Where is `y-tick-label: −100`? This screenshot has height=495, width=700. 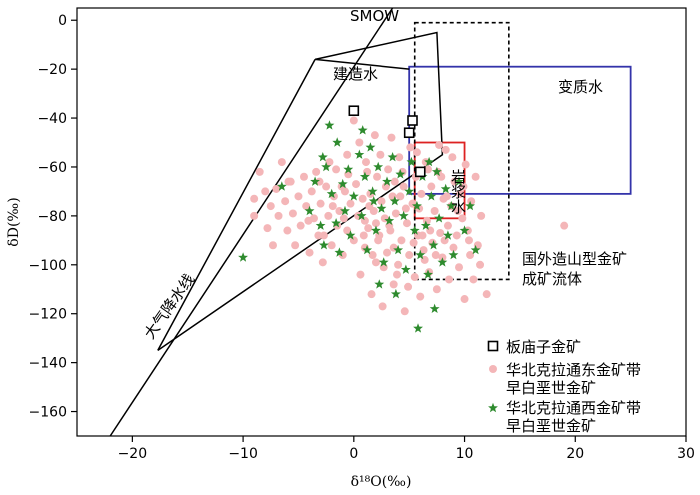
y-tick-label: −100 is located at coordinates (48, 266).